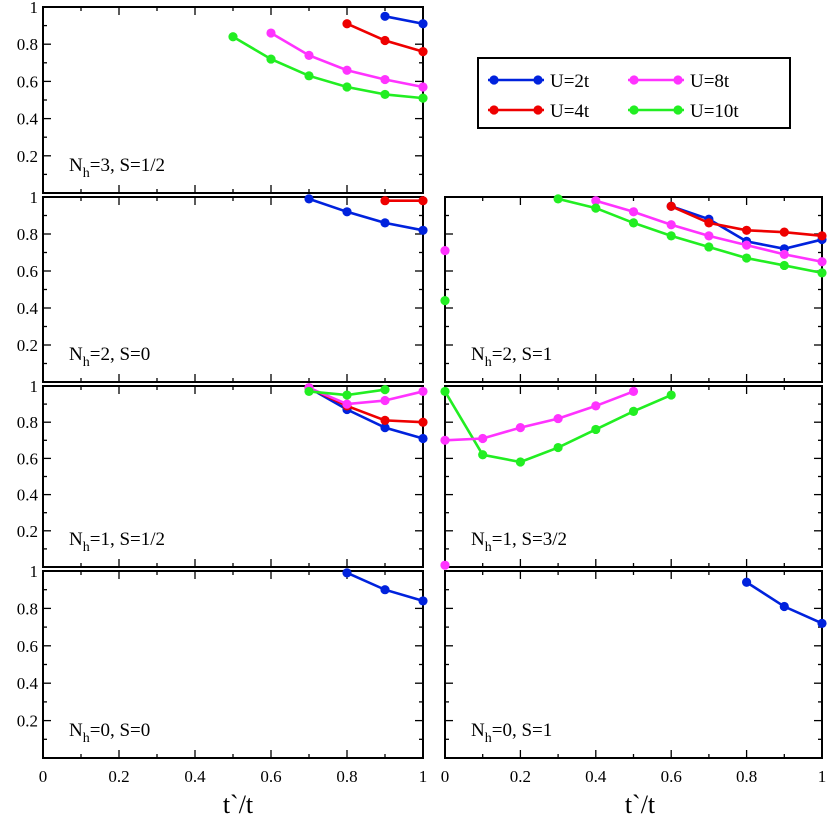 This screenshot has width=830, height=824. Describe the element at coordinates (519, 542) in the screenshot. I see `panel-label: Nh=1, S=3/2` at that location.